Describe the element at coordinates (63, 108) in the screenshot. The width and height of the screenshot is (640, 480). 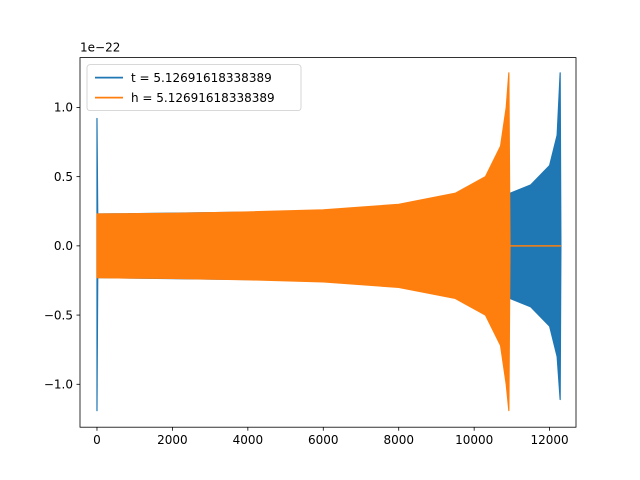
I see `y-tick-label: 1.0` at that location.